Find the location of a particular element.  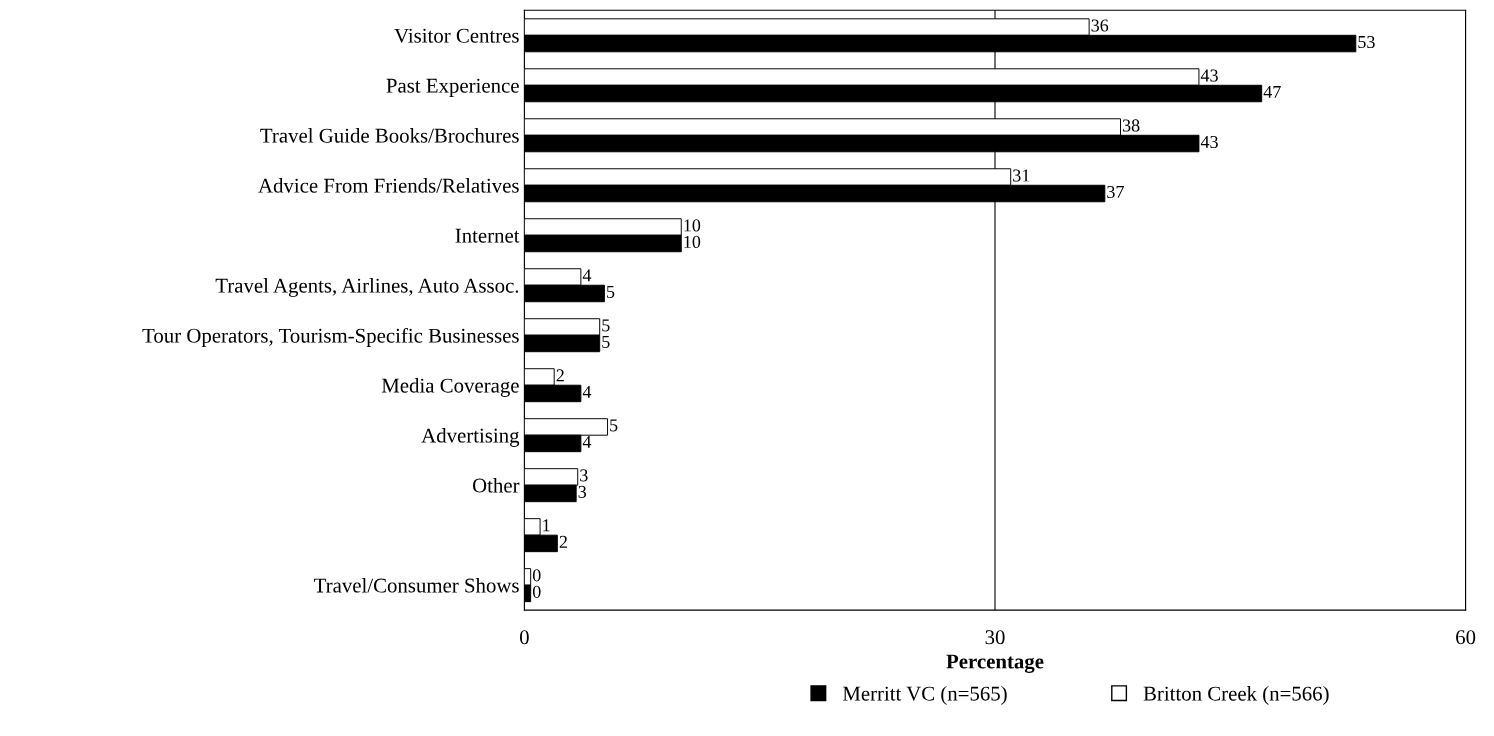

data-label: 53 is located at coordinates (1366, 42).